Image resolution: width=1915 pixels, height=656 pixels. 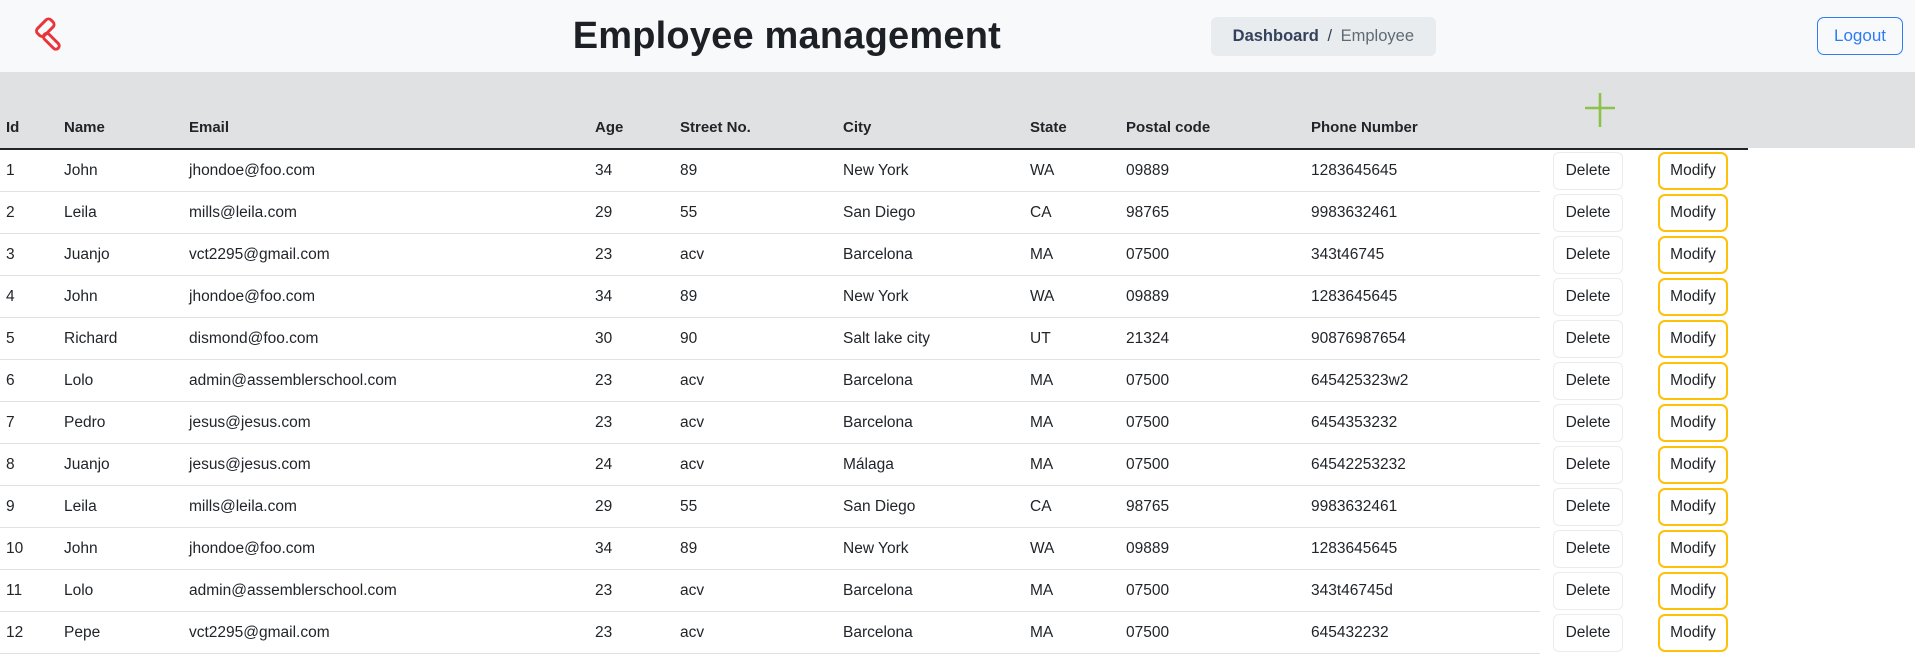 I want to click on cell-phone-number: 6454353232, so click(x=1422, y=423).